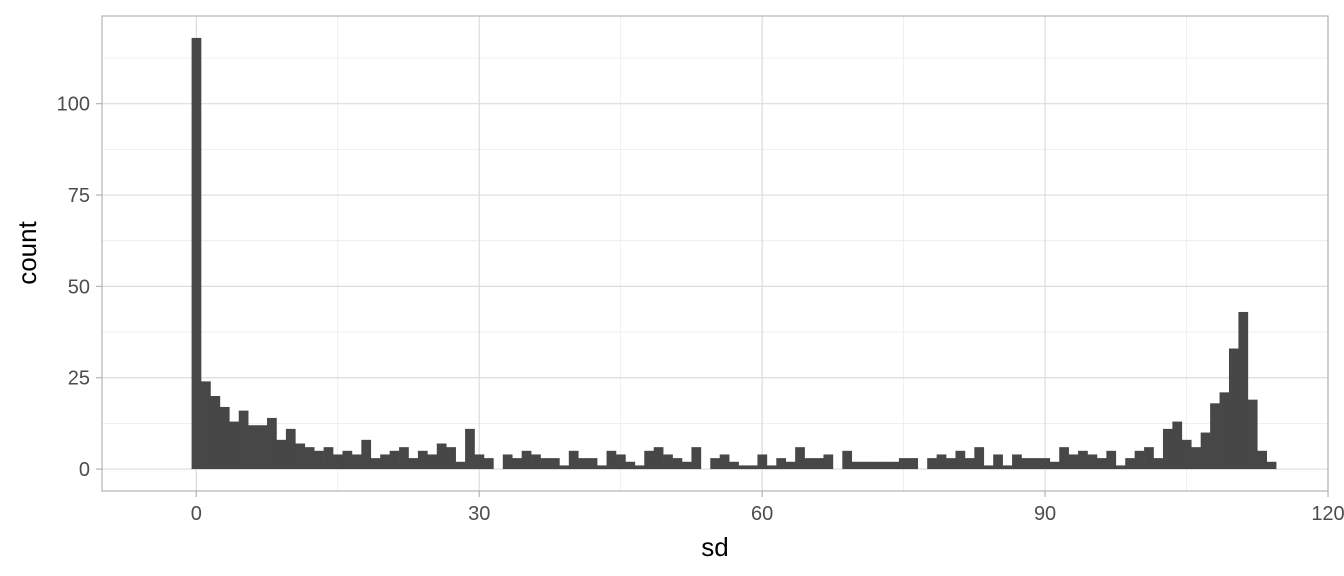 The image size is (1344, 576). What do you see at coordinates (73, 105) in the screenshot?
I see `y-tick-label: 100` at bounding box center [73, 105].